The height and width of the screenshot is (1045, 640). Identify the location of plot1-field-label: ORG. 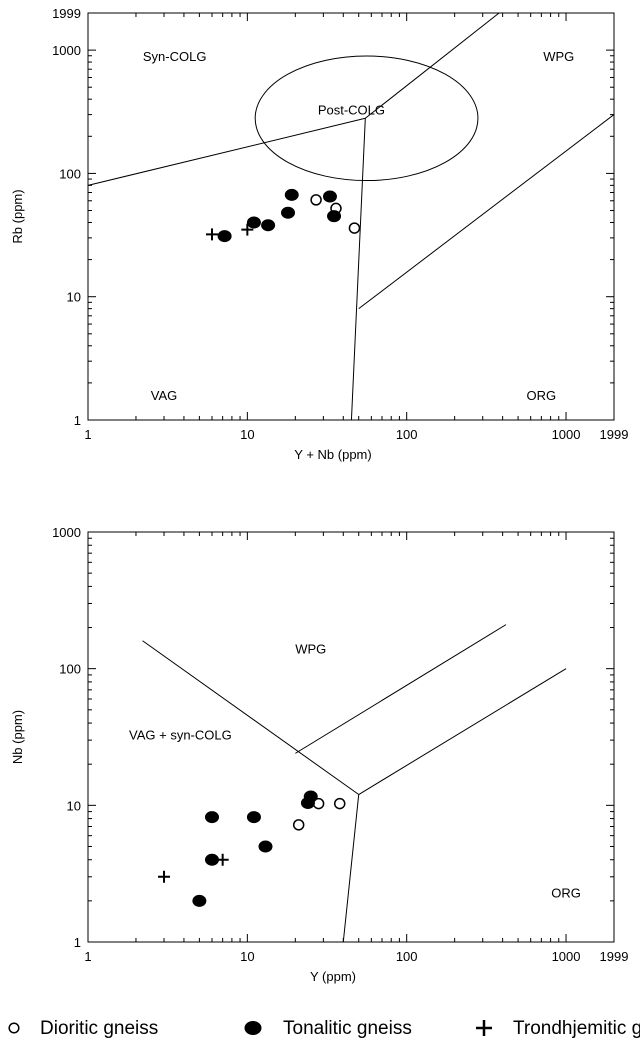
(542, 395).